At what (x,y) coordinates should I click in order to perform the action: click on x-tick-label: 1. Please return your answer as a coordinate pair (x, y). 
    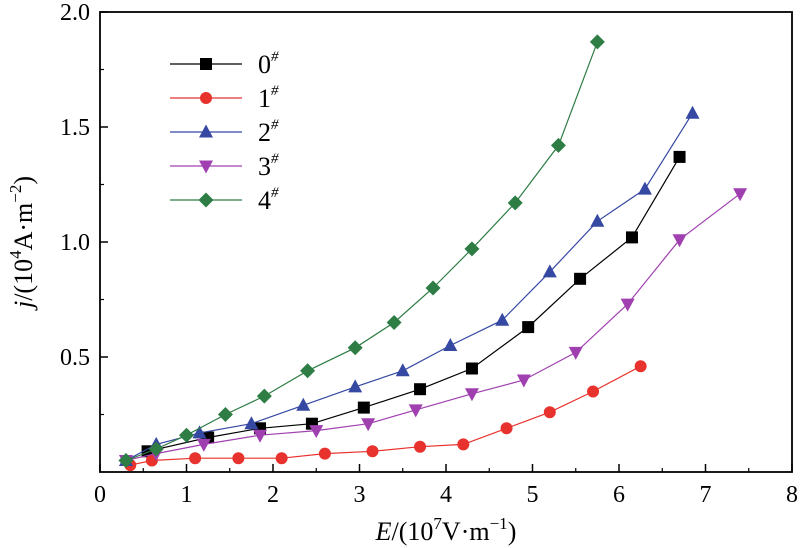
    Looking at the image, I should click on (187, 495).